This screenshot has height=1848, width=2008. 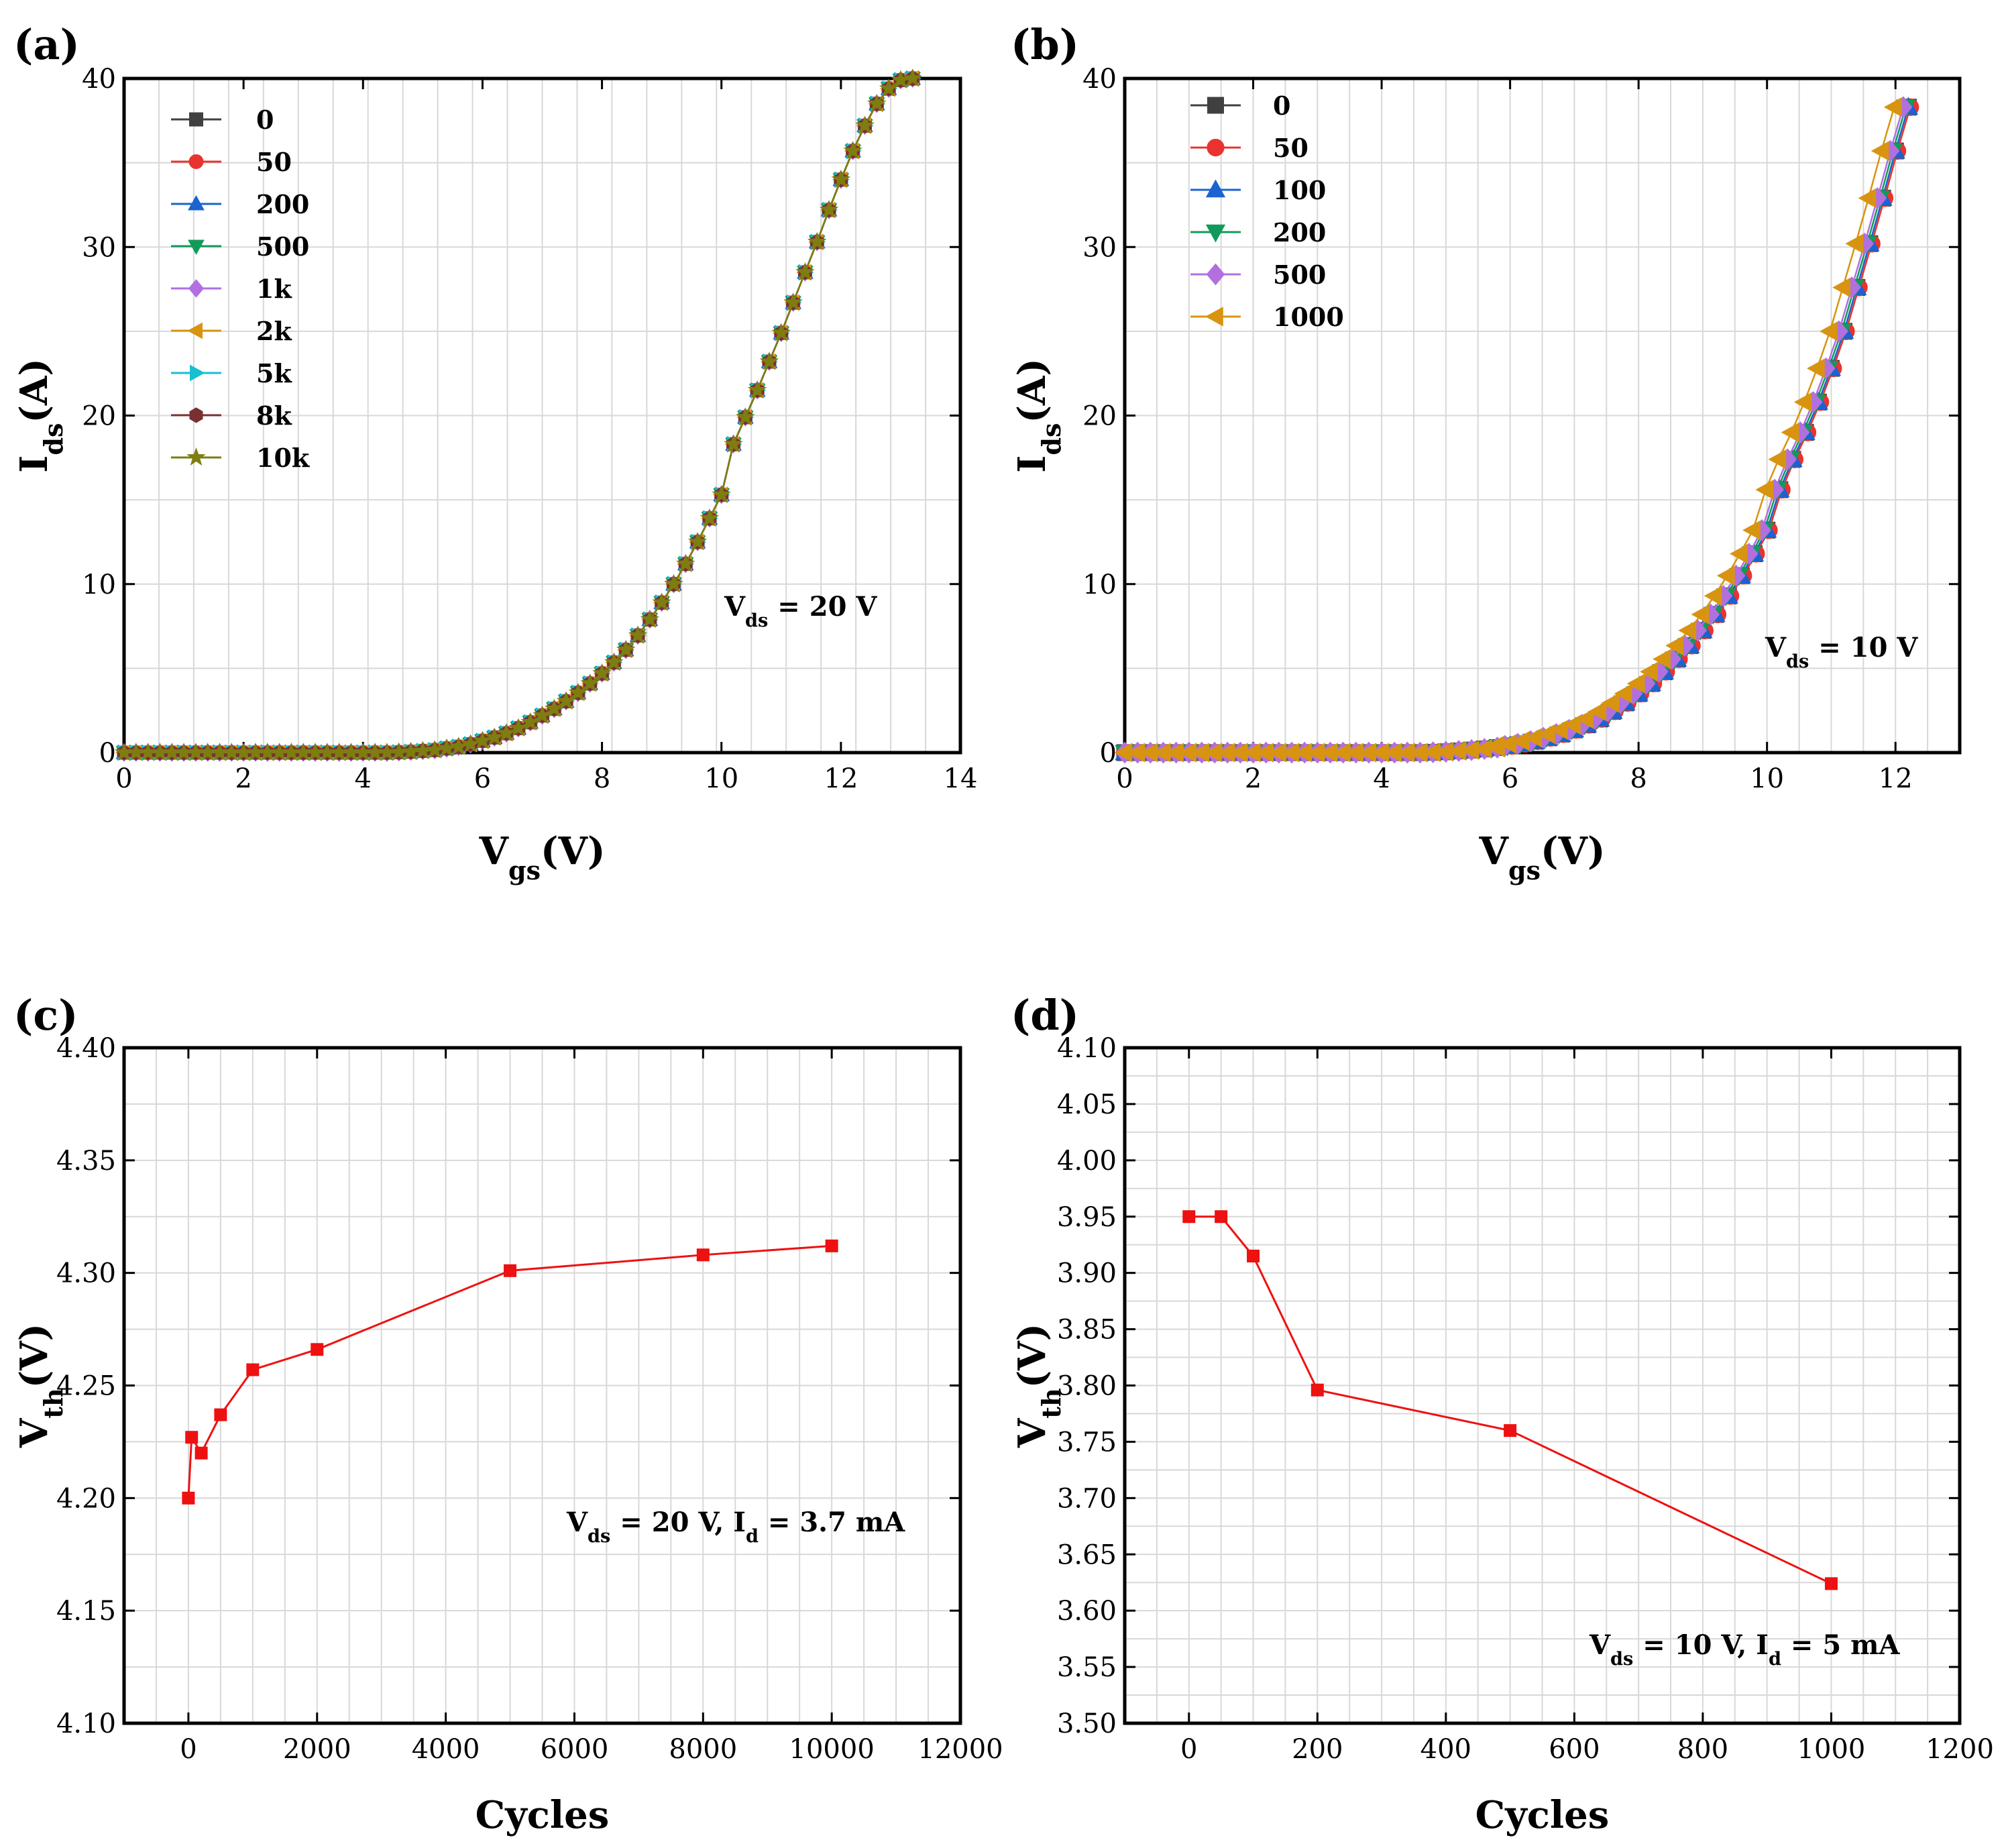 I want to click on y-axis-title-tail: (V), so click(x=1032, y=1355).